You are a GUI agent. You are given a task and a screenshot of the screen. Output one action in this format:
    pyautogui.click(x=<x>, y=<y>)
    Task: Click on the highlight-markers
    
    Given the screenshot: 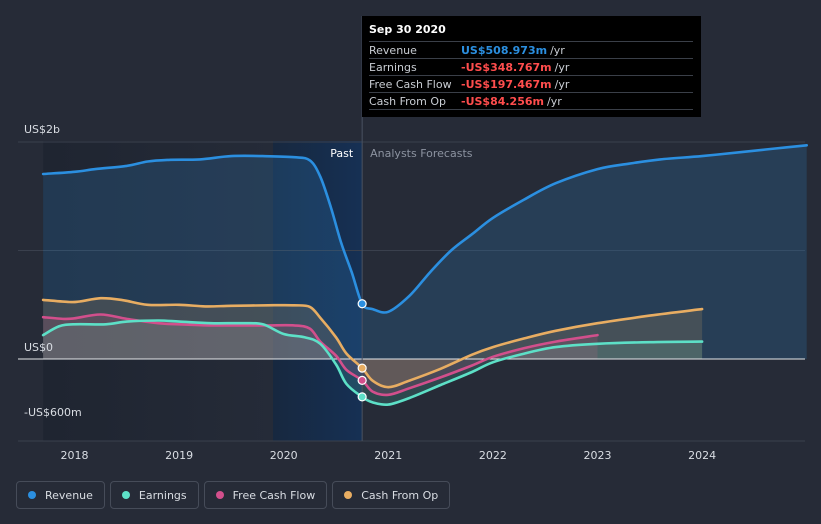 What is the action you would take?
    pyautogui.click(x=362, y=350)
    